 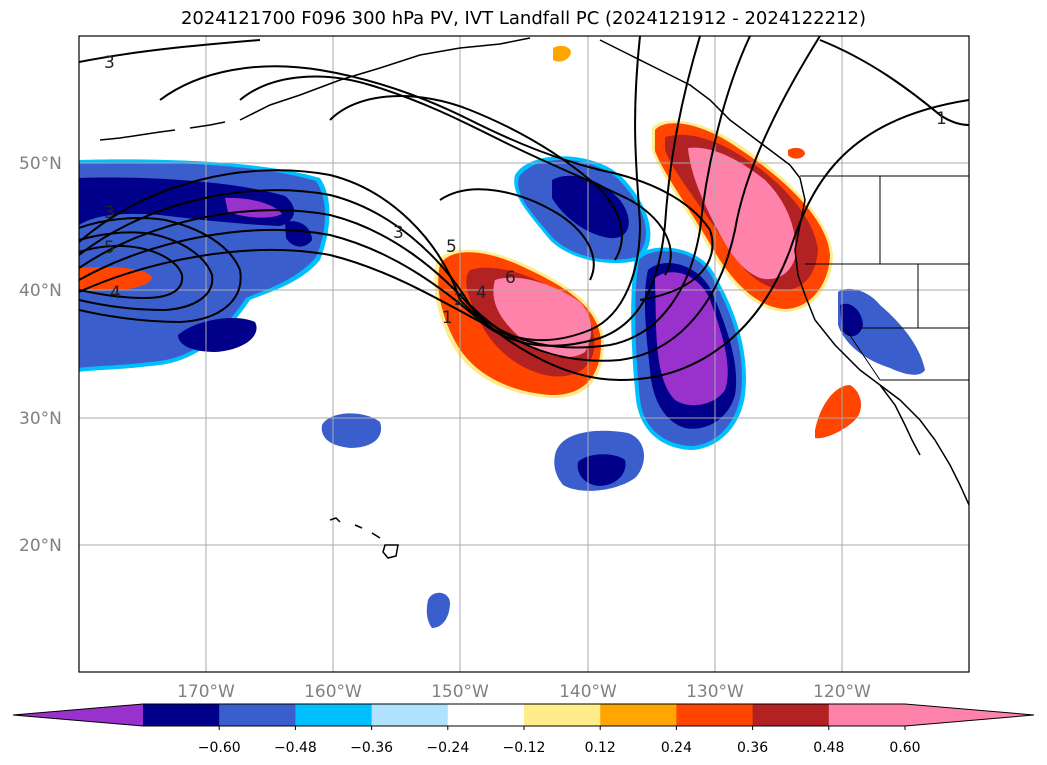 I want to click on state-borders, so click(x=884, y=278).